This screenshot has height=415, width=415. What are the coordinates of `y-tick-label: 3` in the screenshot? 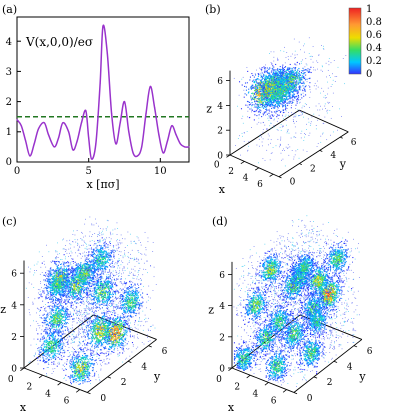 It's located at (9, 72).